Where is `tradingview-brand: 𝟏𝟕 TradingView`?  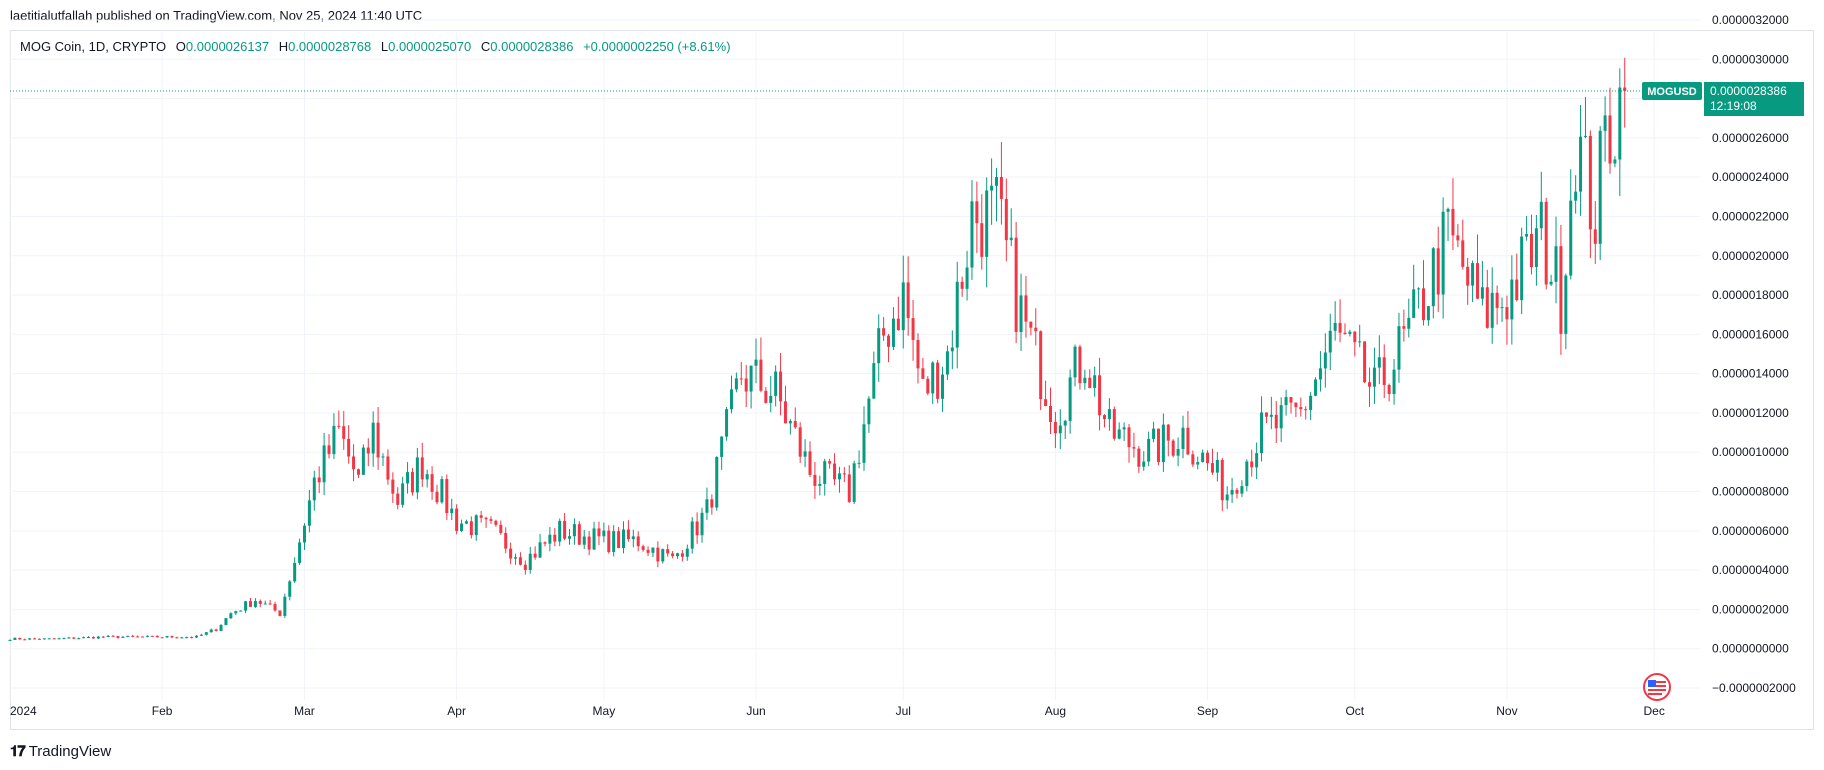
tradingview-brand: 𝟏𝟕 TradingView is located at coordinates (60, 751).